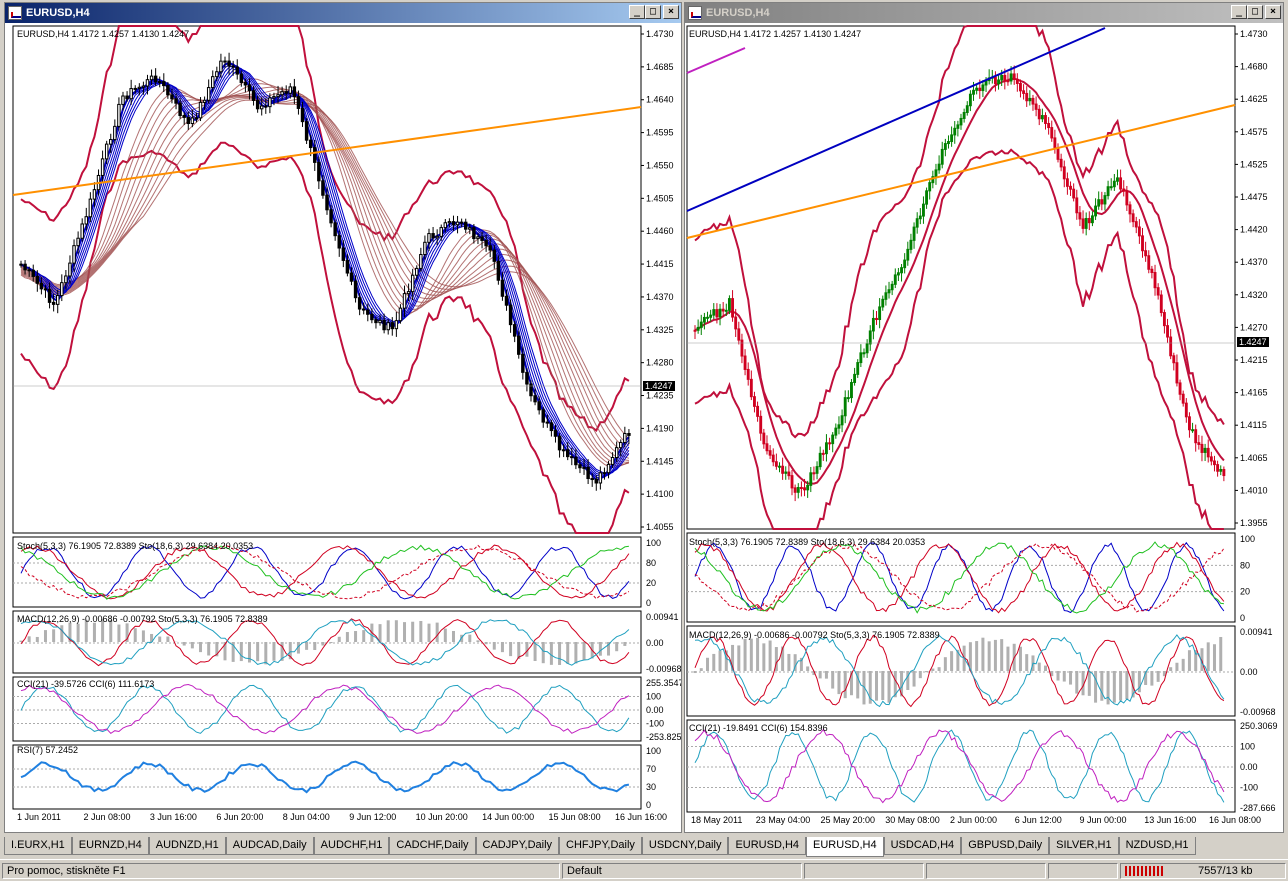  Describe the element at coordinates (660, 461) in the screenshot. I see `price-tick-label: 1.4145` at that location.